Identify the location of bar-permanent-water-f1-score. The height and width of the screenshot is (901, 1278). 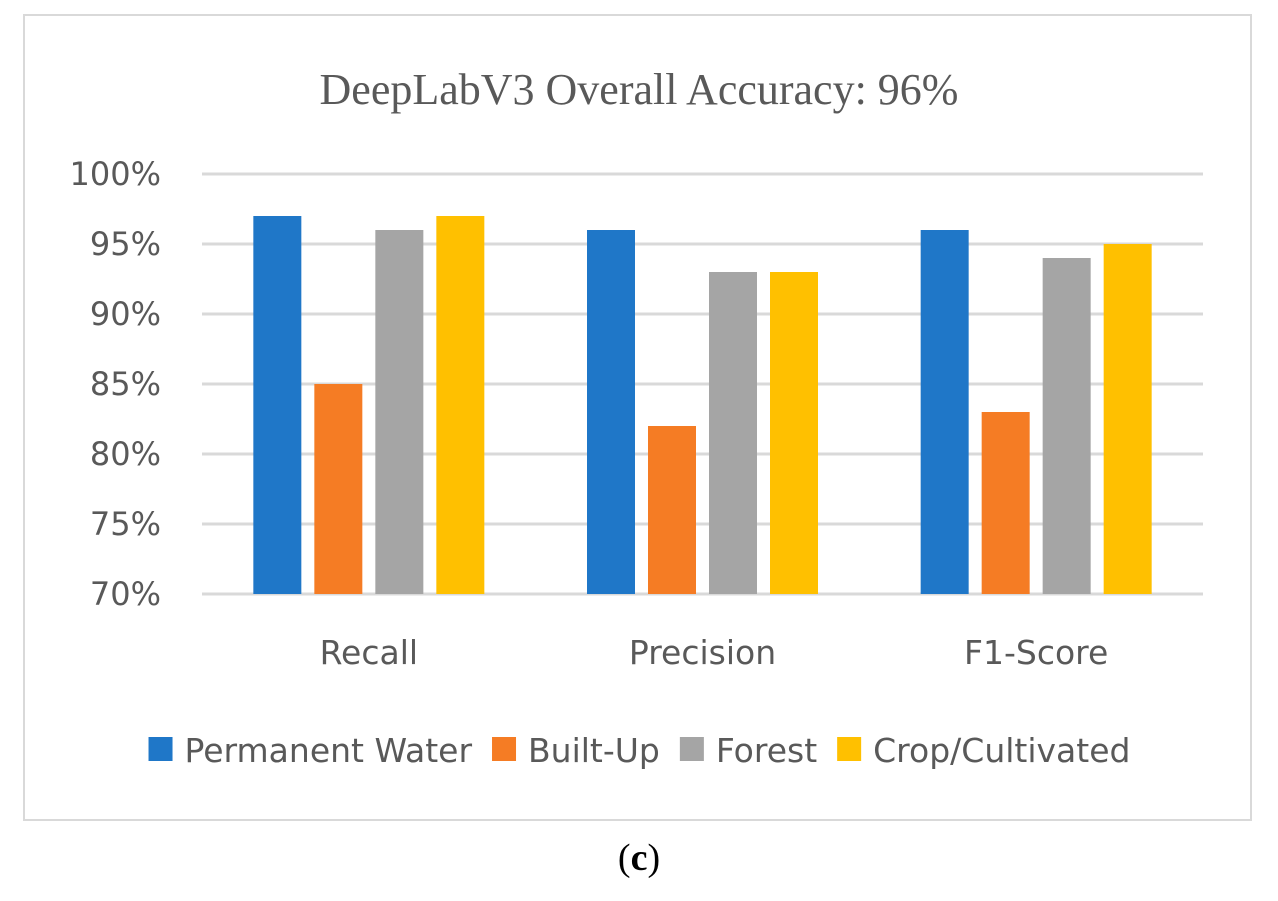
(944, 412).